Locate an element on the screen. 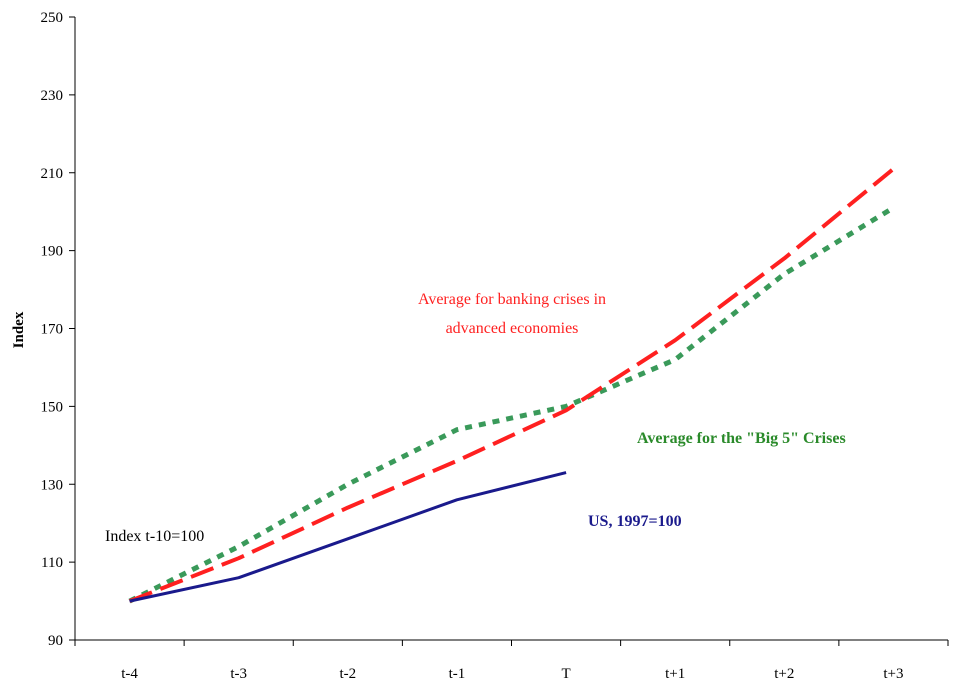  y-axis-ticks: 90 110 130 150 170 190 210 230 250 is located at coordinates (58, 329).